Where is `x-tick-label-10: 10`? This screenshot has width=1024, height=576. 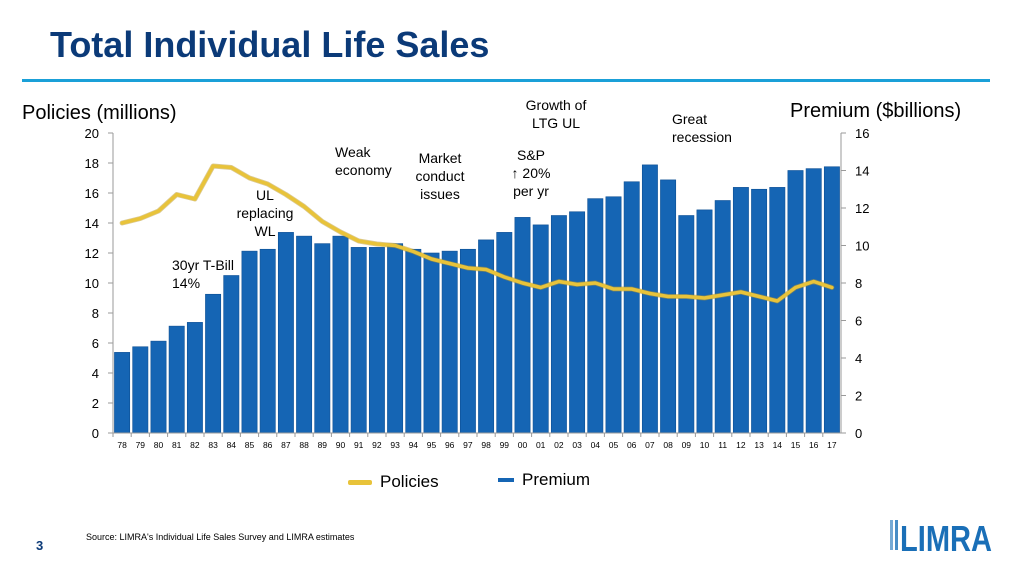
x-tick-label-10: 10 is located at coordinates (705, 445).